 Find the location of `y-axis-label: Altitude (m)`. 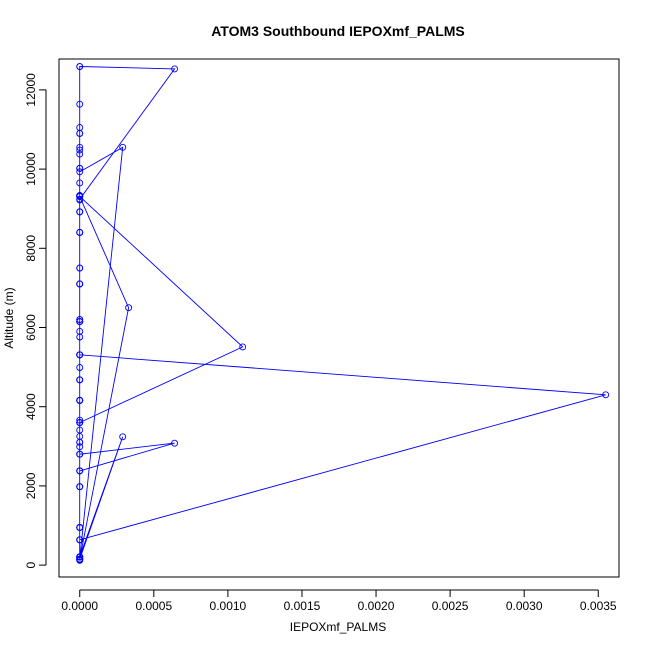

y-axis-label: Altitude (m) is located at coordinates (9, 317).